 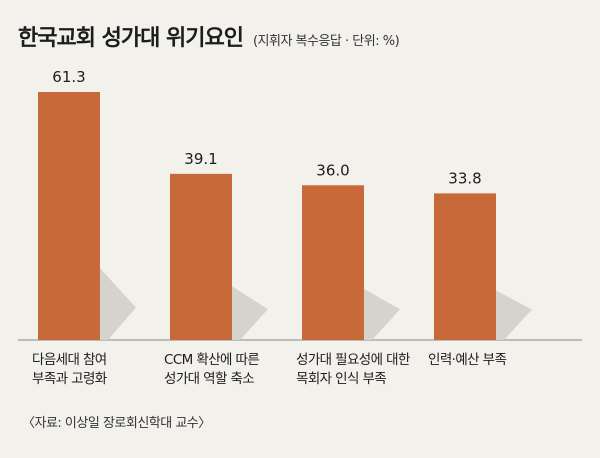 What do you see at coordinates (332, 170) in the screenshot?
I see `data-label: 36.0` at bounding box center [332, 170].